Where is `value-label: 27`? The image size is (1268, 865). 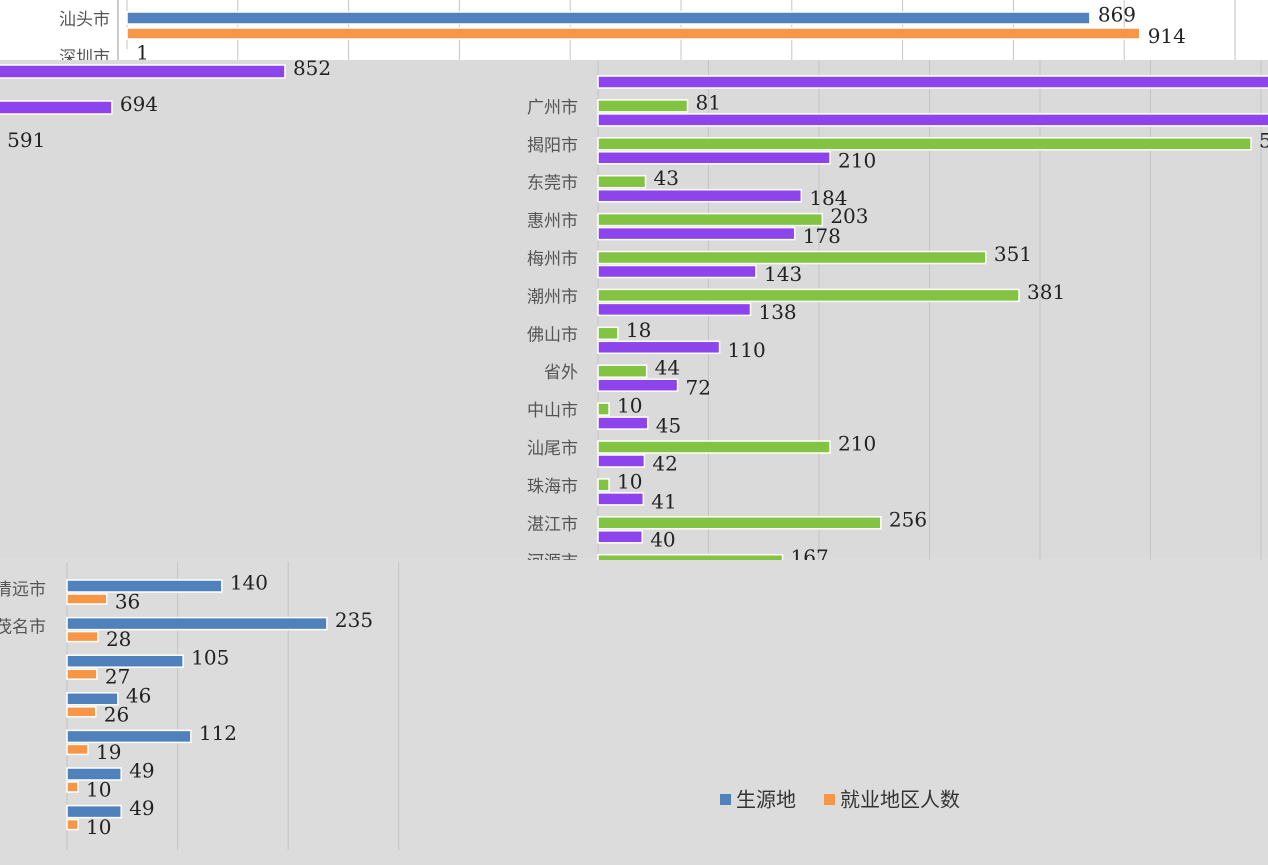
value-label: 27 is located at coordinates (117, 677).